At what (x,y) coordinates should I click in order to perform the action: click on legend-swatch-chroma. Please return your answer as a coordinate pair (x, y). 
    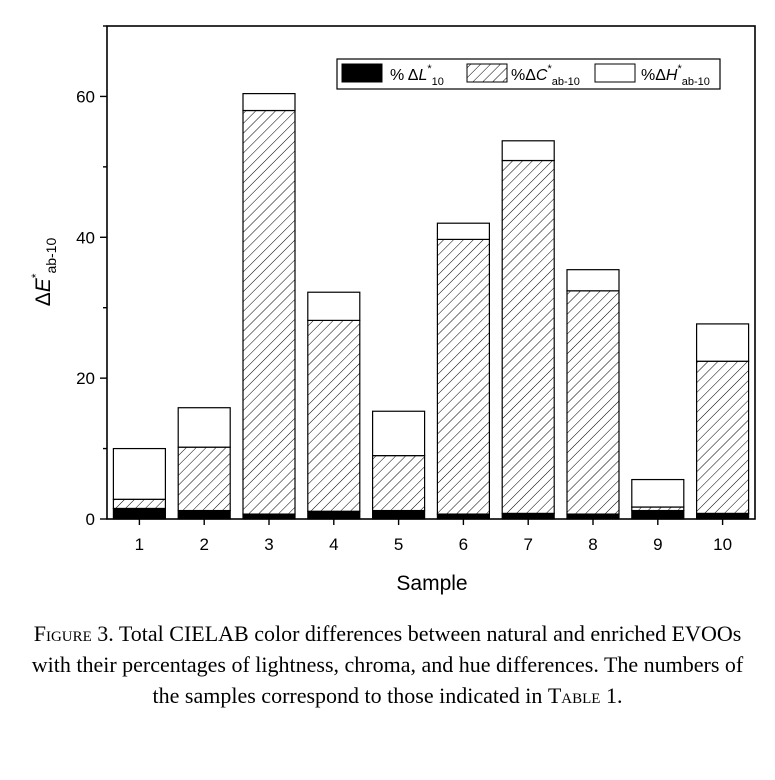
    Looking at the image, I should click on (487, 73).